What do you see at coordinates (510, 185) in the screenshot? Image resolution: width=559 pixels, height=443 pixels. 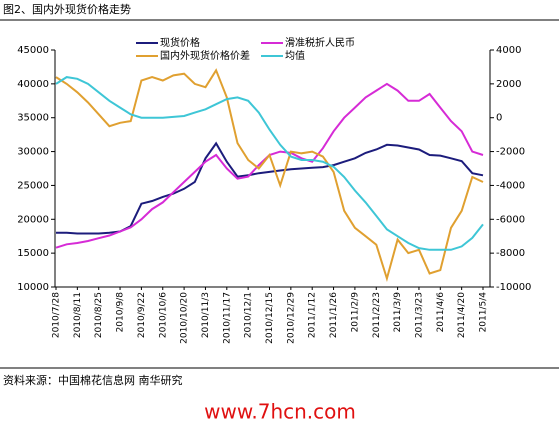 I see `y2-tick-label: -4000` at bounding box center [510, 185].